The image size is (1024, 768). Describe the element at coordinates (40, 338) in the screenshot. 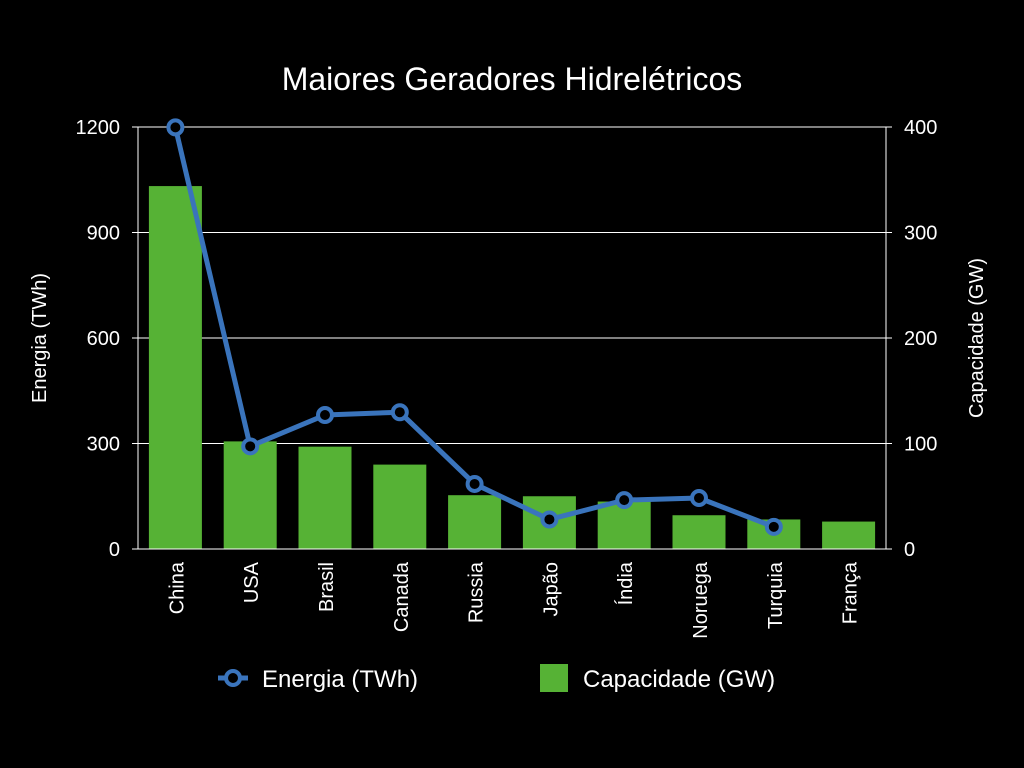

I see `left-axis-title: Energia (TWh)` at that location.